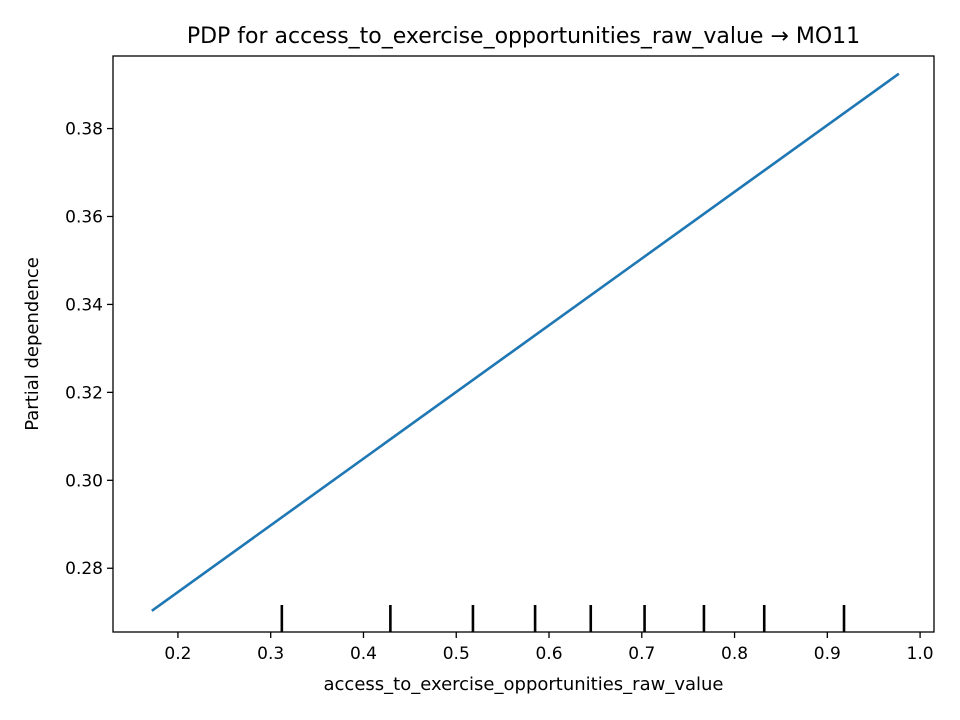 The width and height of the screenshot is (960, 720). I want to click on x-tick-label: 0.6, so click(548, 654).